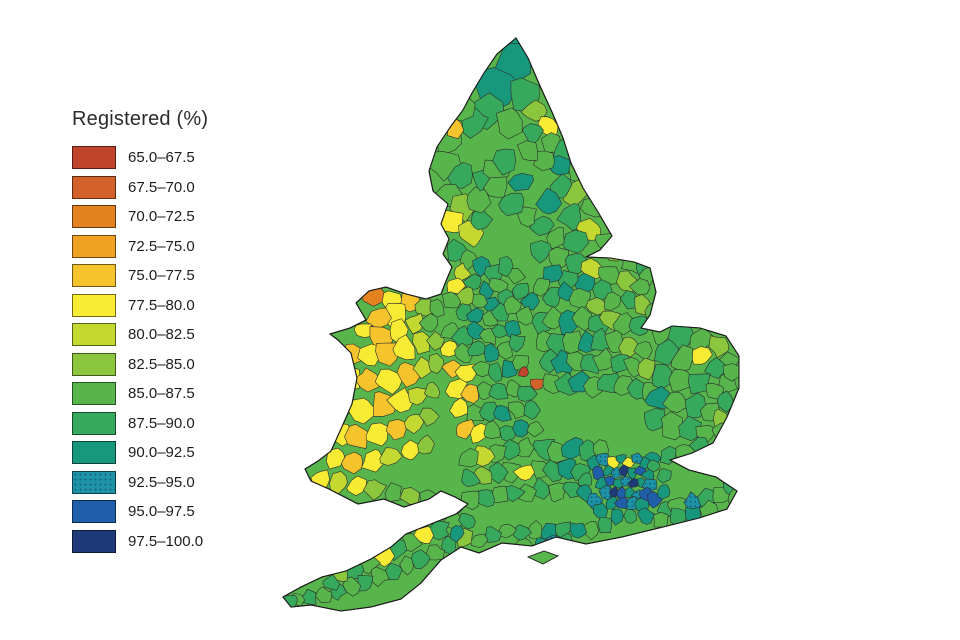  I want to click on legend-item: 95.0–97.5, so click(140, 512).